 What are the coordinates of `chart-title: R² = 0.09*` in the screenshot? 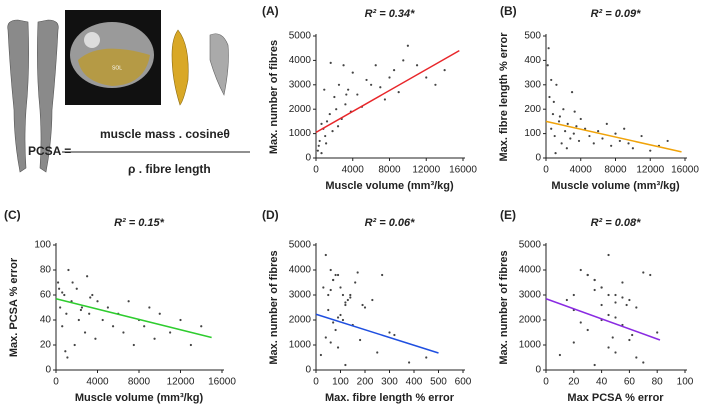 It's located at (616, 14).